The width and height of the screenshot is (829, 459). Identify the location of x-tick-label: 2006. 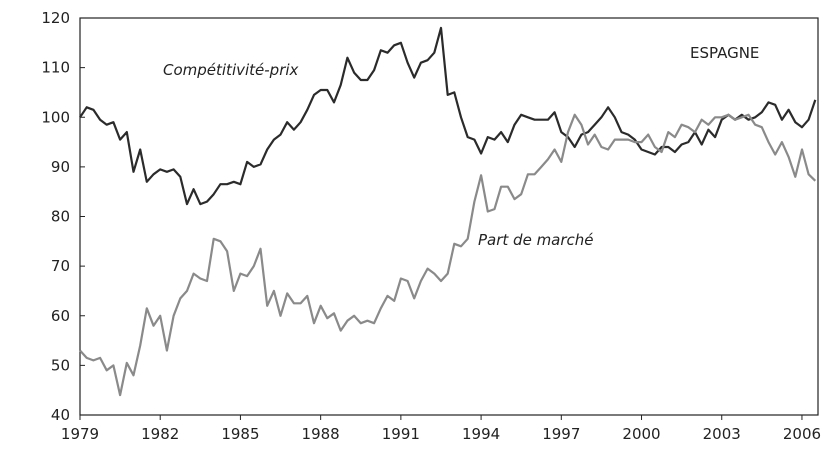
(802, 434).